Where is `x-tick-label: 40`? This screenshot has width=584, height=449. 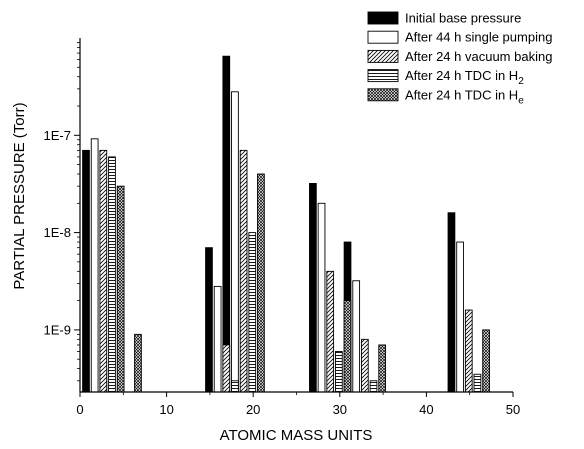 x-tick-label: 40 is located at coordinates (426, 409).